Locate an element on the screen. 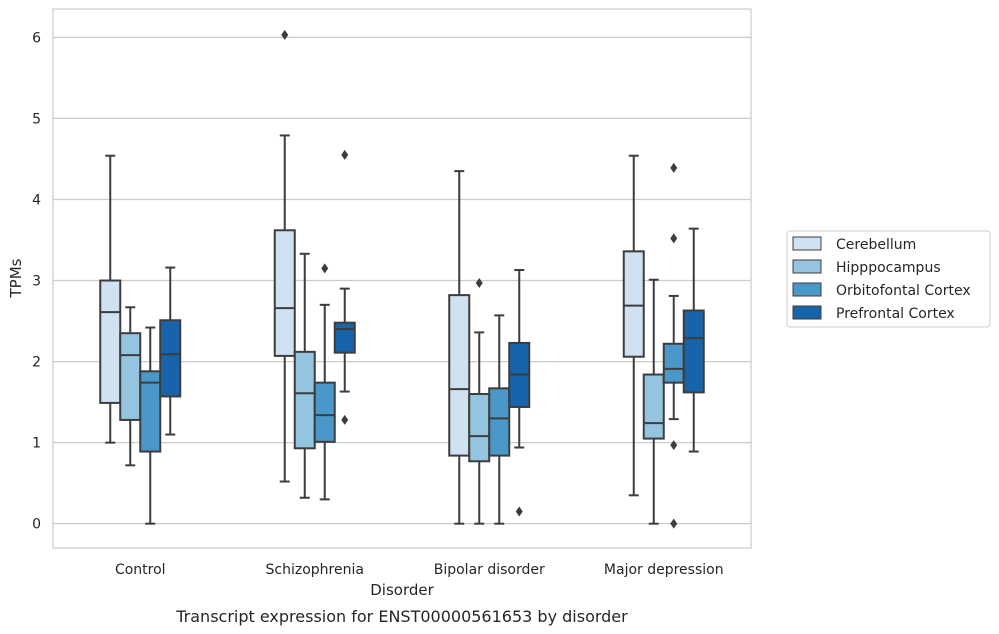 Image resolution: width=999 pixels, height=634 pixels. x-tick-label-2: Bipolar disorder is located at coordinates (489, 570).